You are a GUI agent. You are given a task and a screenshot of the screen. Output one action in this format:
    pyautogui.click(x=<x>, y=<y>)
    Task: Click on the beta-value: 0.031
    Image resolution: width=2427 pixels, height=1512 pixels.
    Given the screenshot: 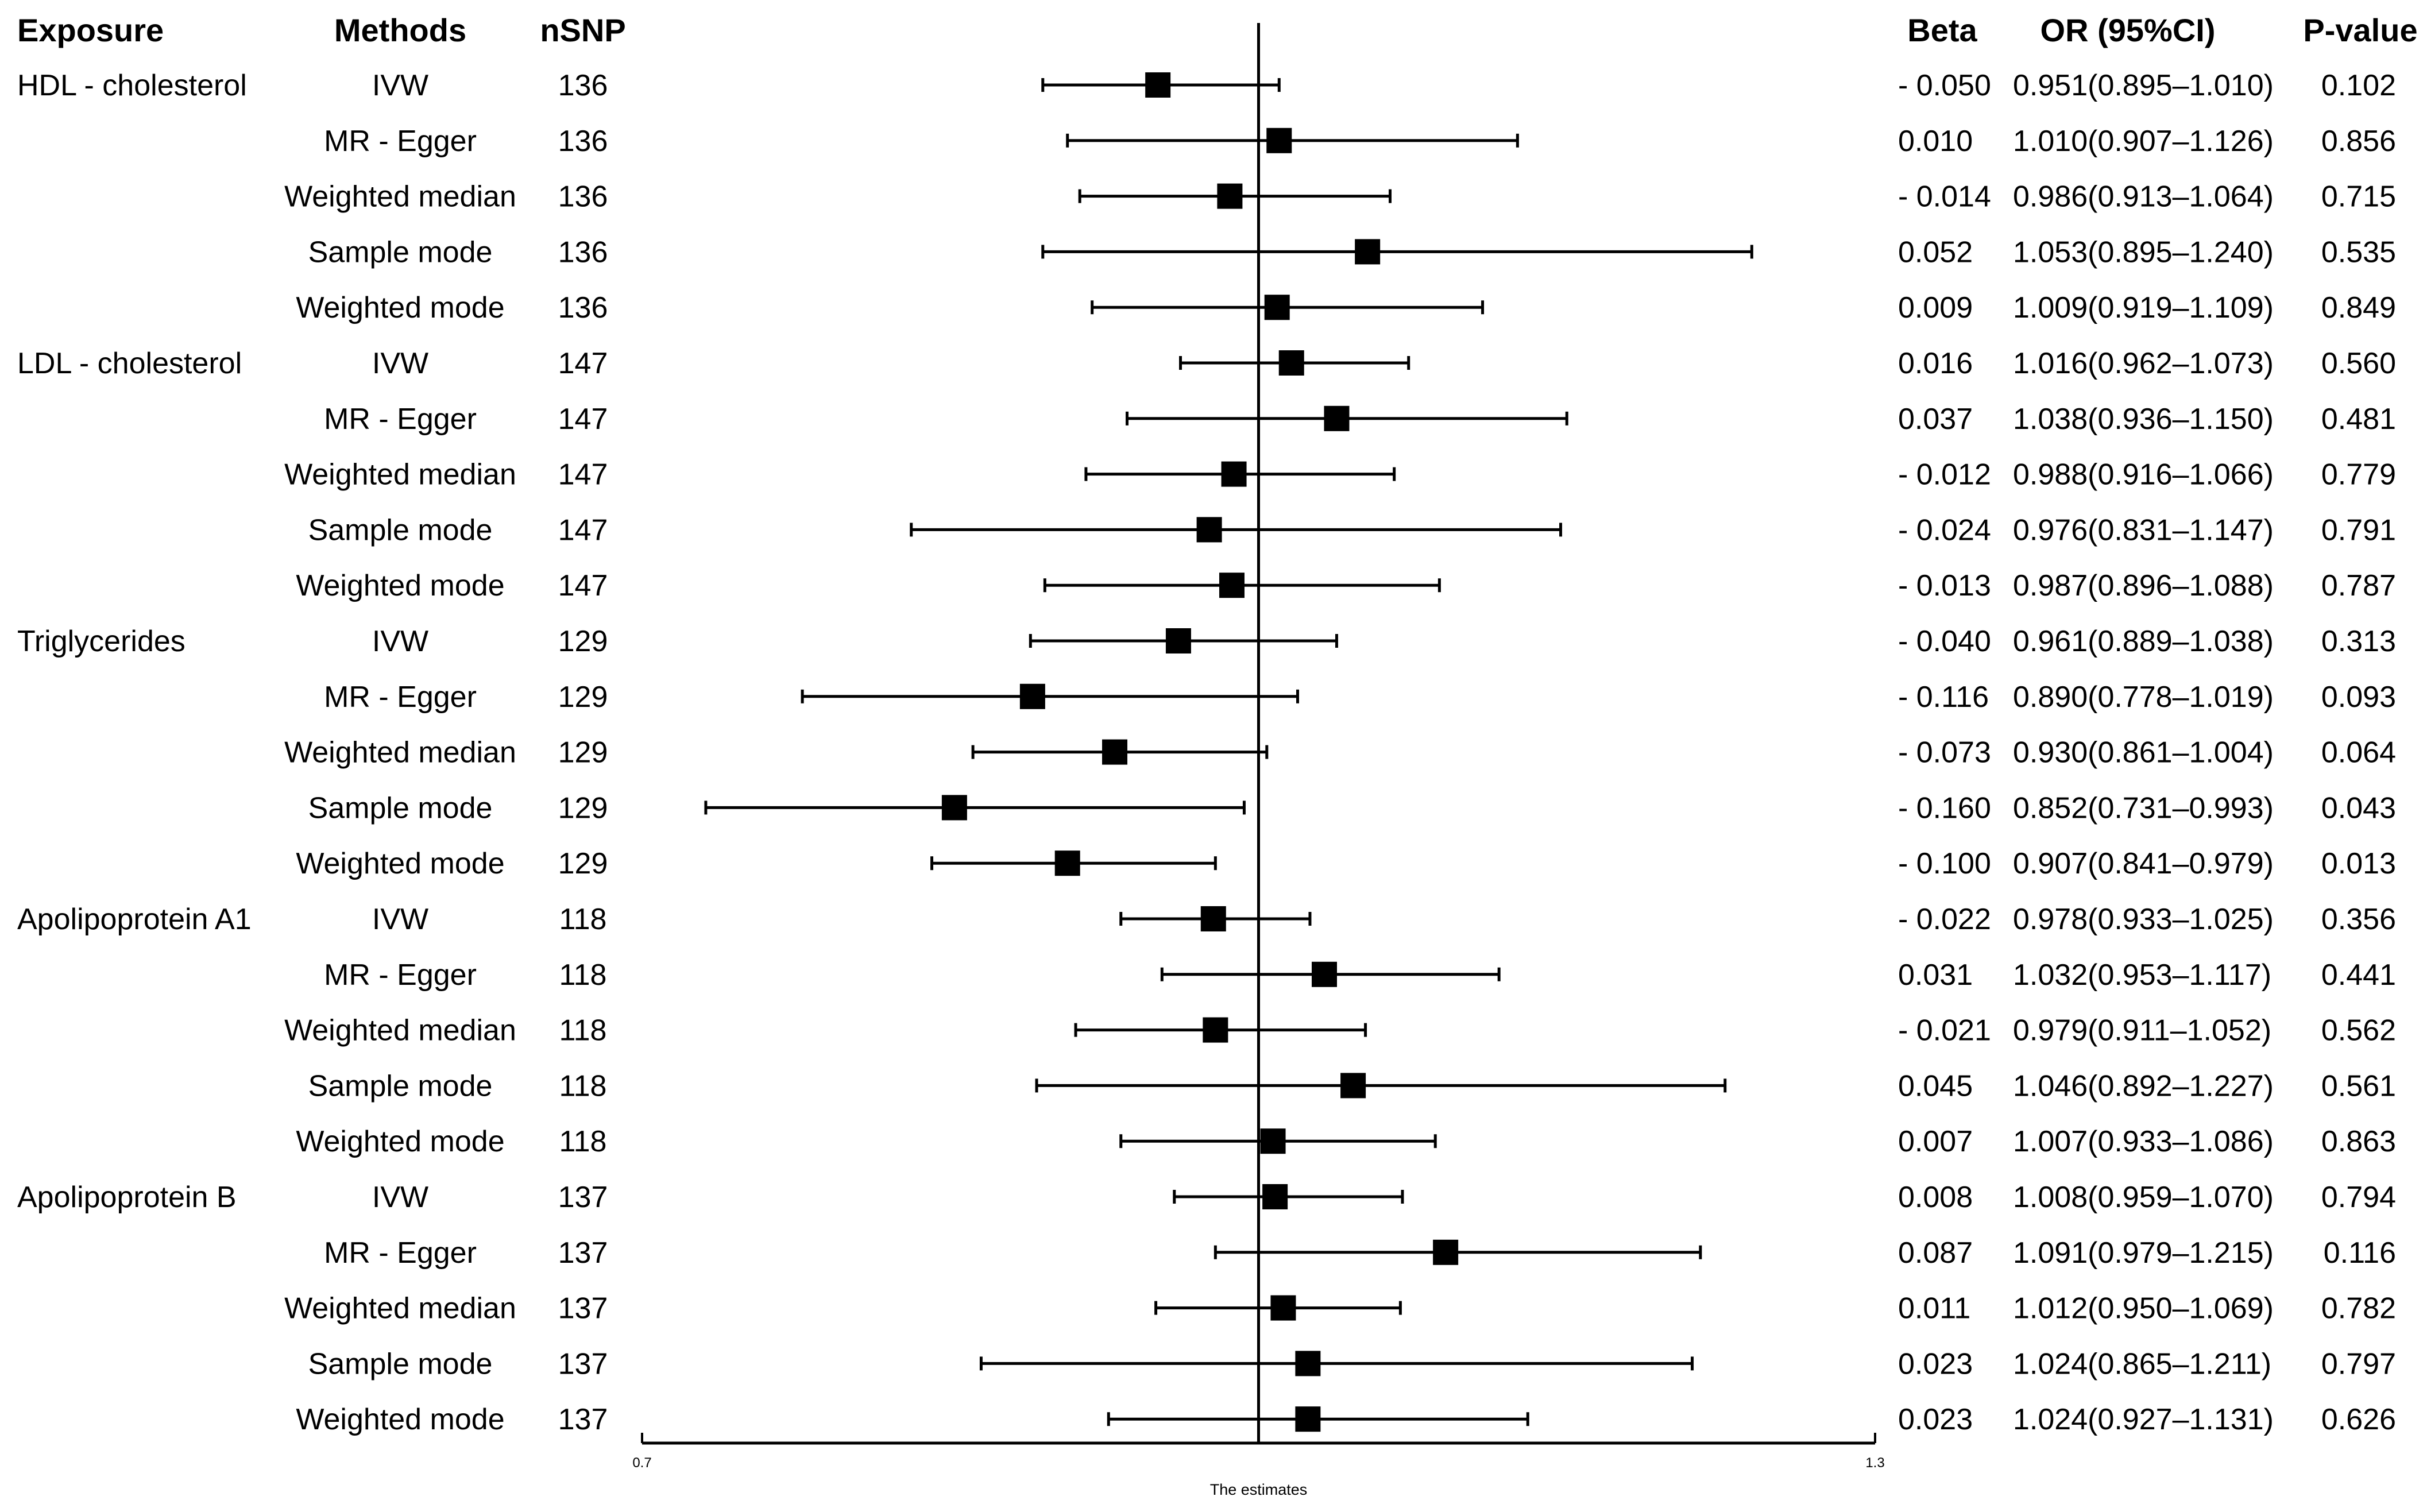 What is the action you would take?
    pyautogui.click(x=1935, y=975)
    